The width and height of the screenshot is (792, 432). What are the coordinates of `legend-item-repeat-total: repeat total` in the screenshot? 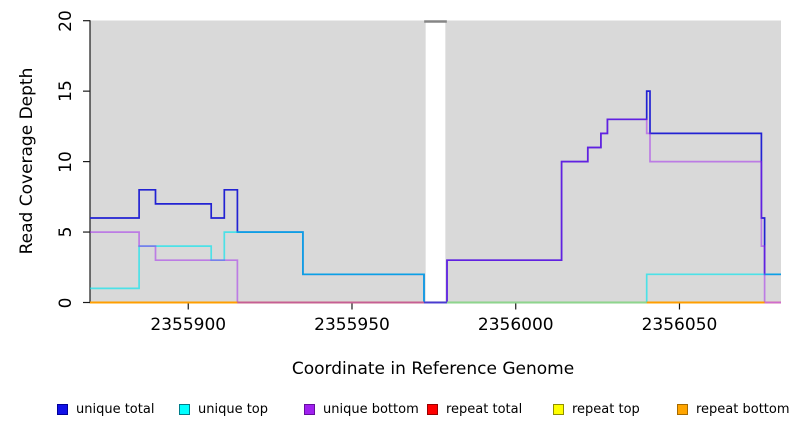 It's located at (474, 409).